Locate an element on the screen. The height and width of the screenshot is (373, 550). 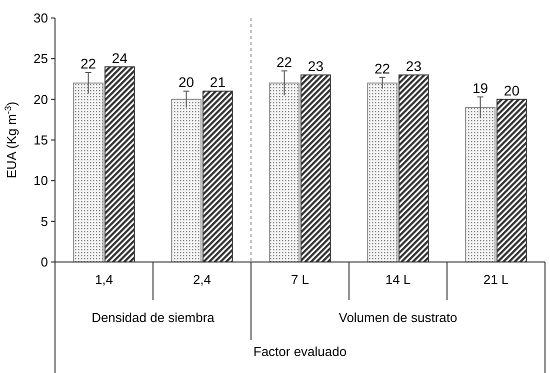
x-axis-title: Factor evaluado is located at coordinates (300, 351).